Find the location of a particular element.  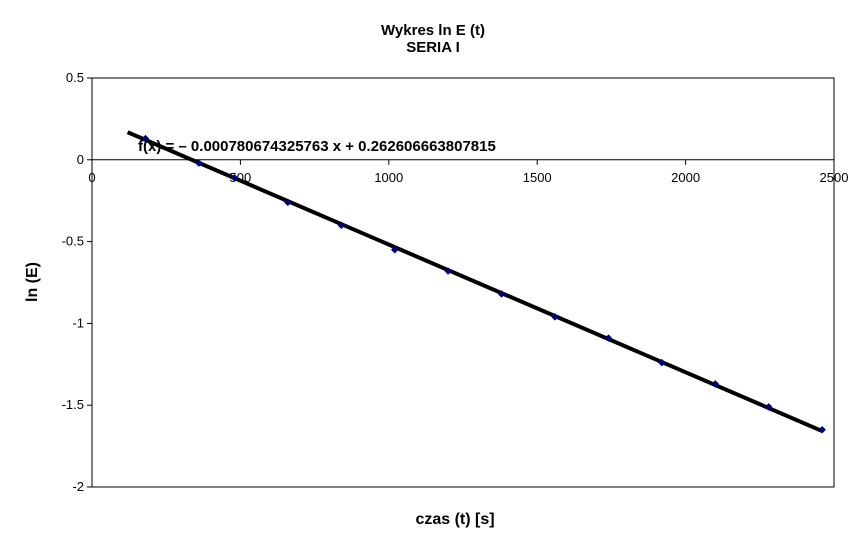

x-tick-label: 1500 is located at coordinates (537, 177).